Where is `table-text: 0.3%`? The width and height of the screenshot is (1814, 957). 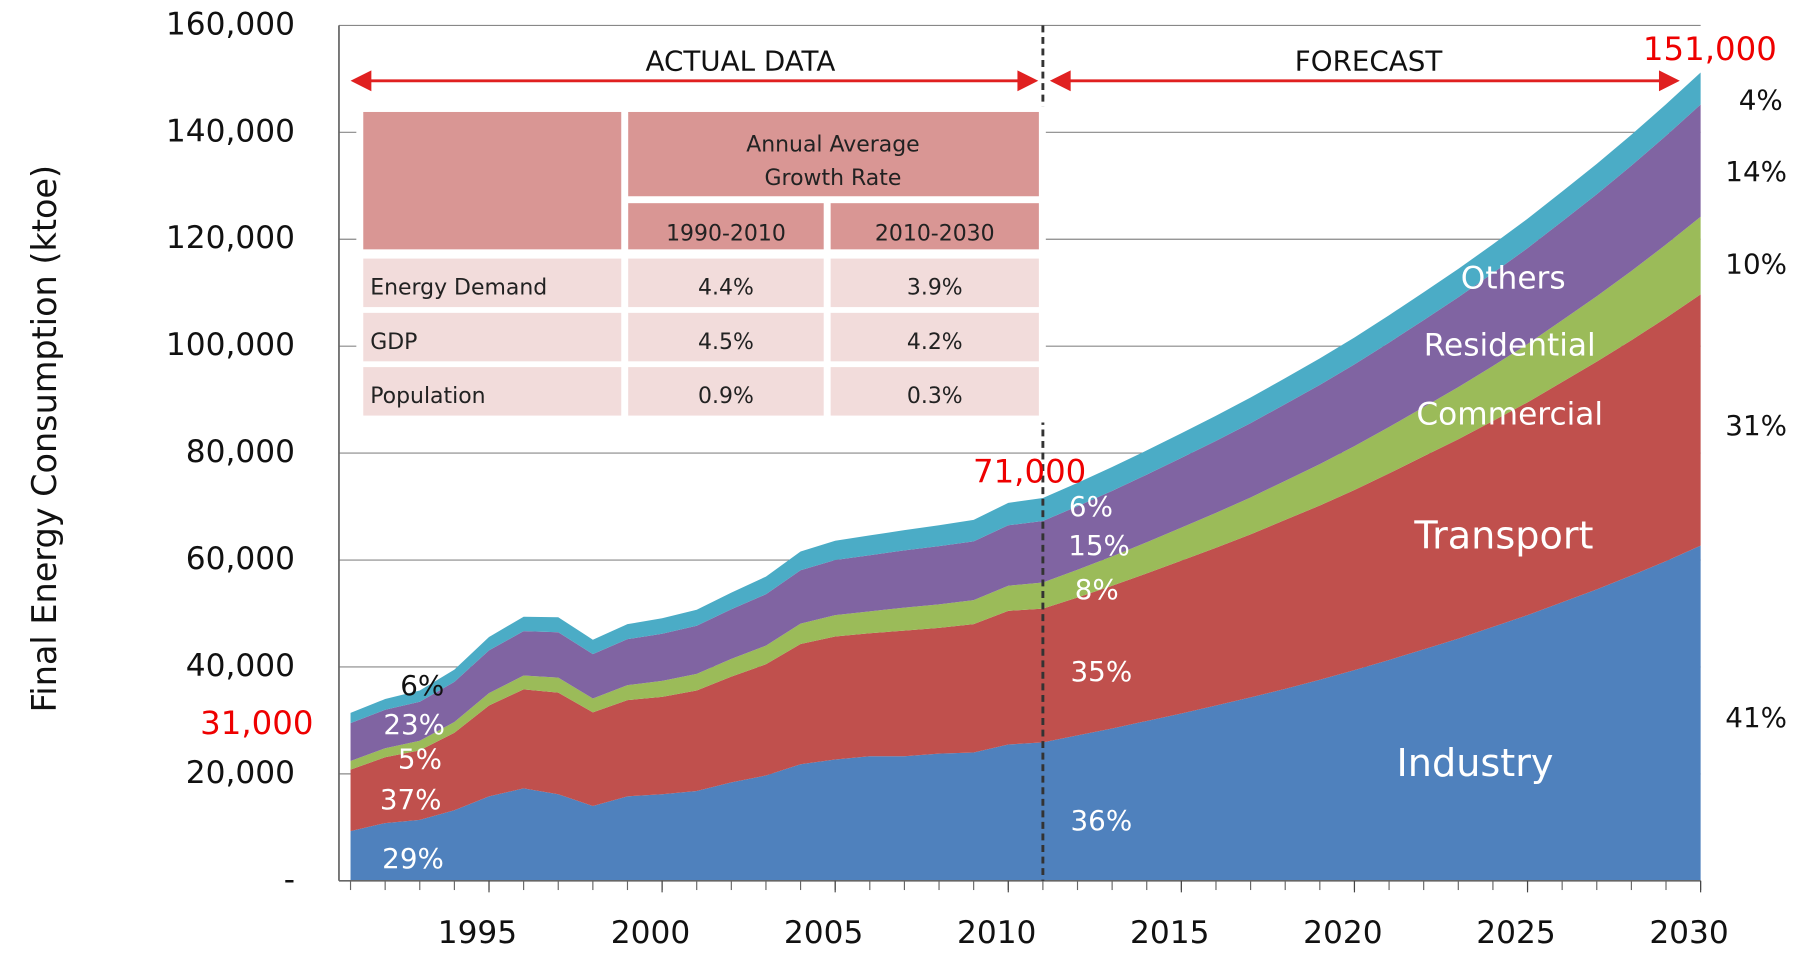
table-text: 0.3% is located at coordinates (935, 396).